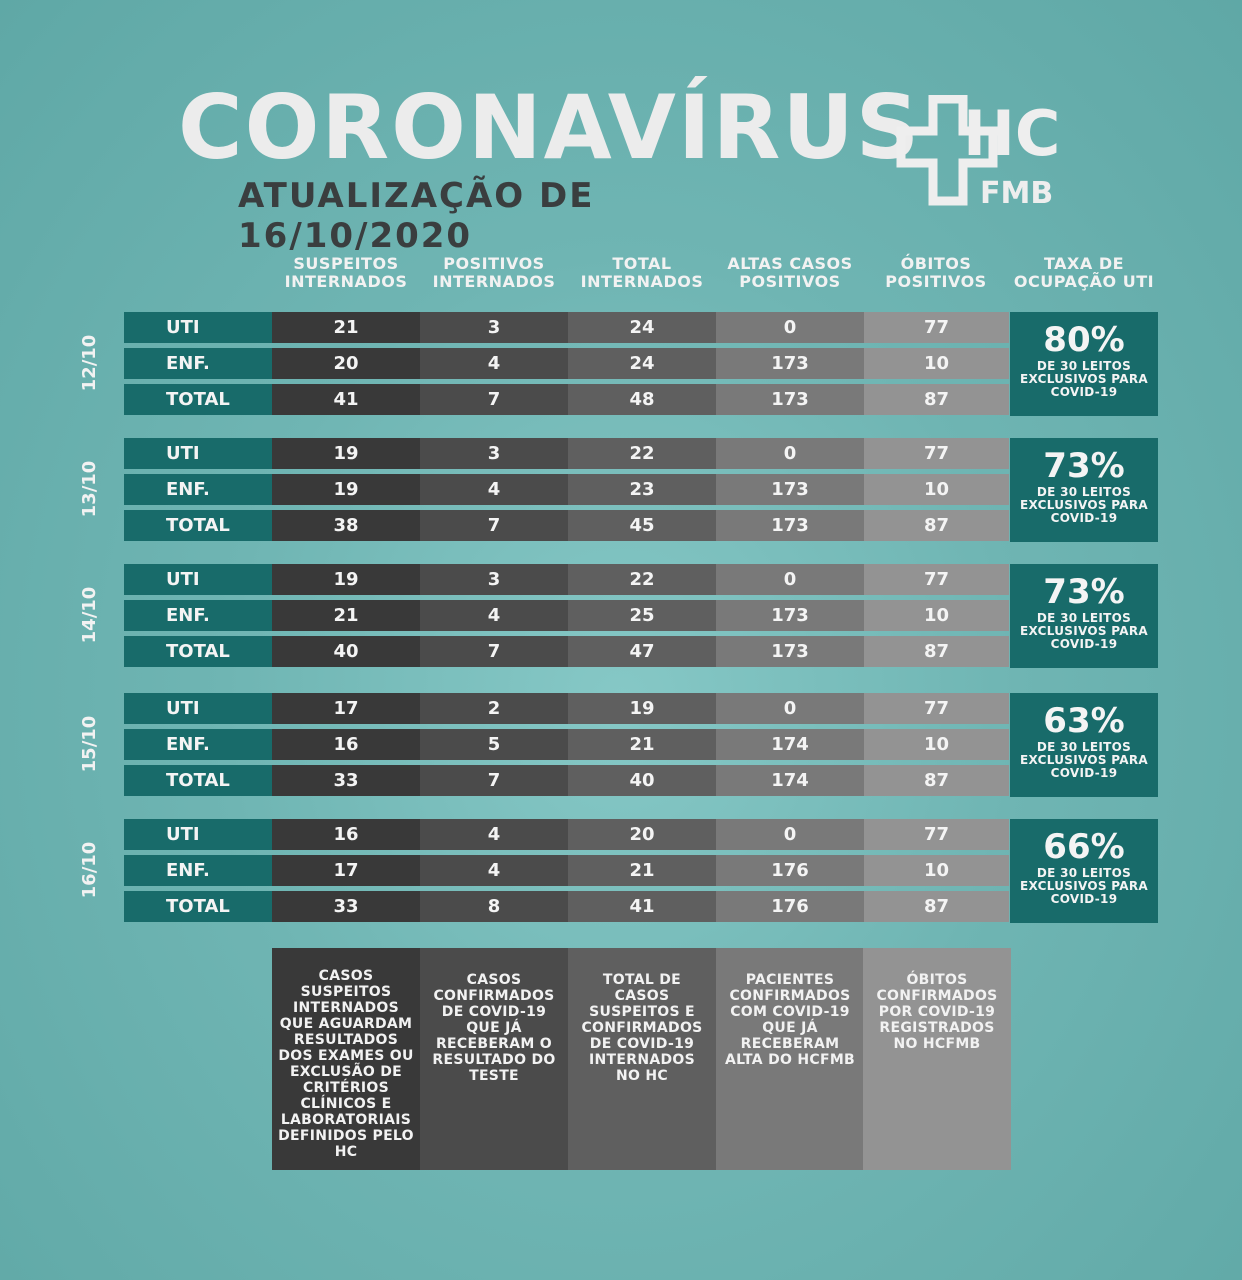 Image resolution: width=1242 pixels, height=1280 pixels. I want to click on col-header-total: TOTAL INTERNADOS, so click(642, 272).